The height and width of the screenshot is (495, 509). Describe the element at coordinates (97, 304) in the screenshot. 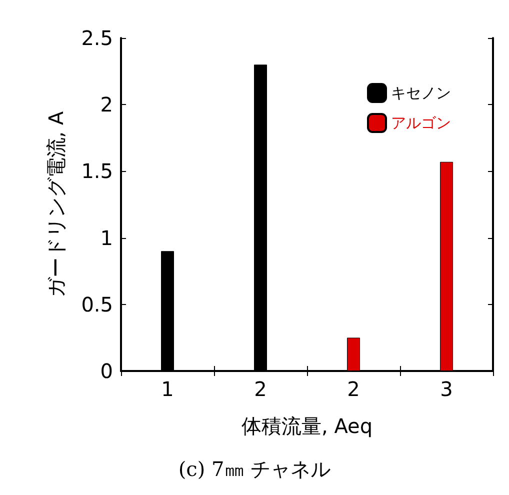

I see `y-tick-label: 0.5` at that location.